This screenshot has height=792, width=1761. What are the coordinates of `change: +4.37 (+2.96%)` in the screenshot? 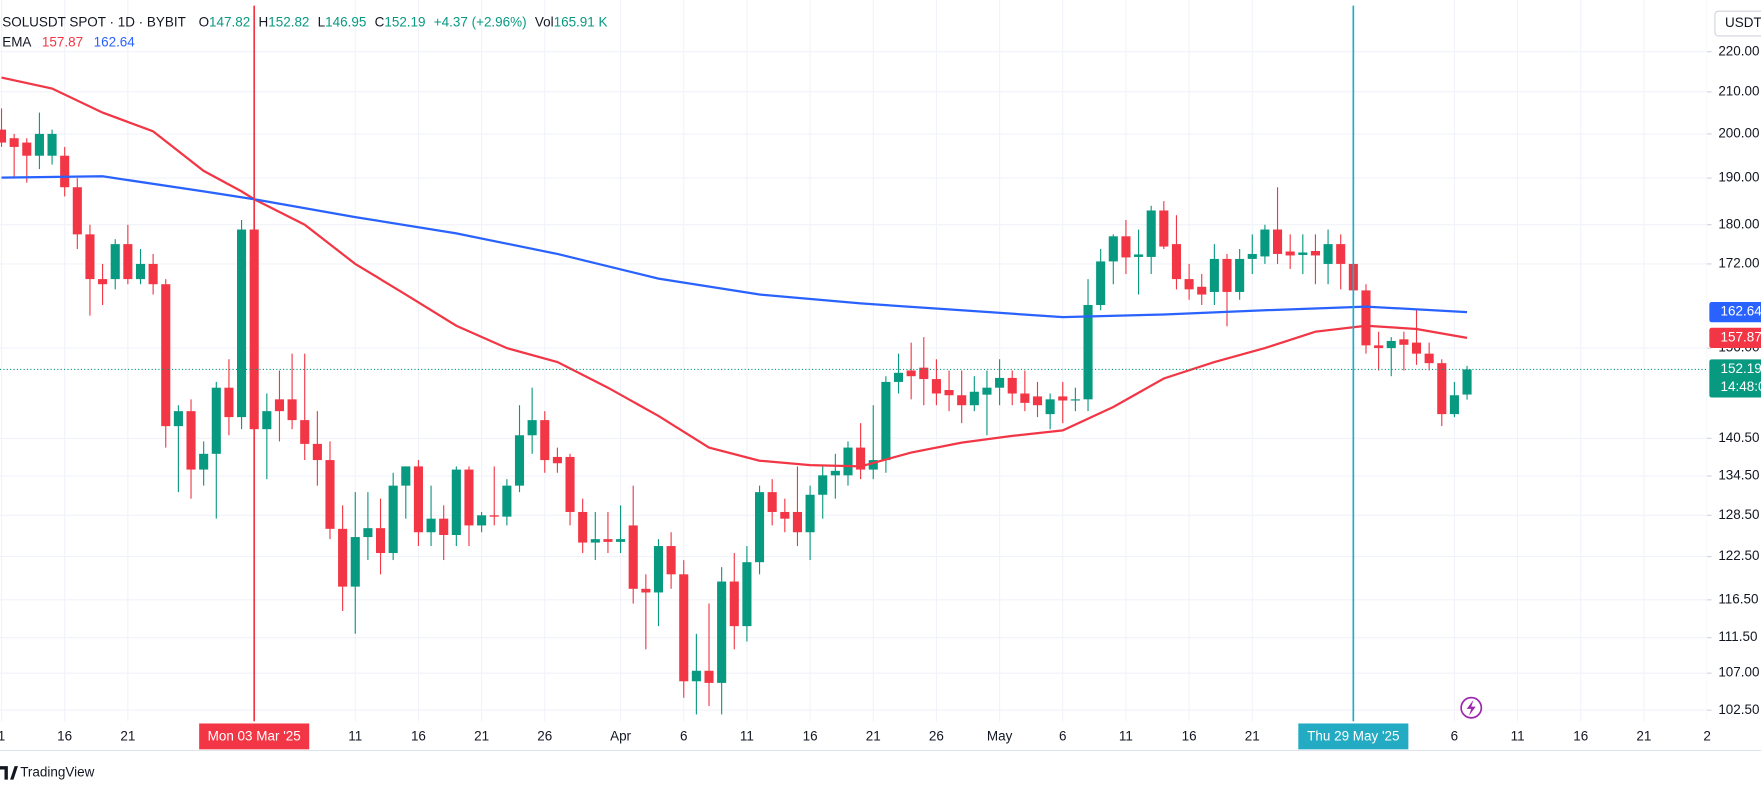 It's located at (480, 21).